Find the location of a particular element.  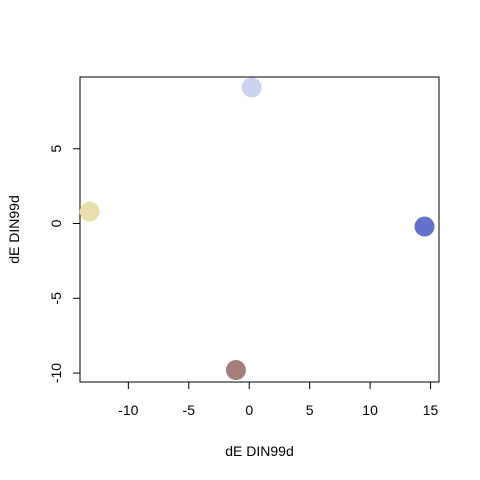

y-tick-label: 5 is located at coordinates (56, 149).